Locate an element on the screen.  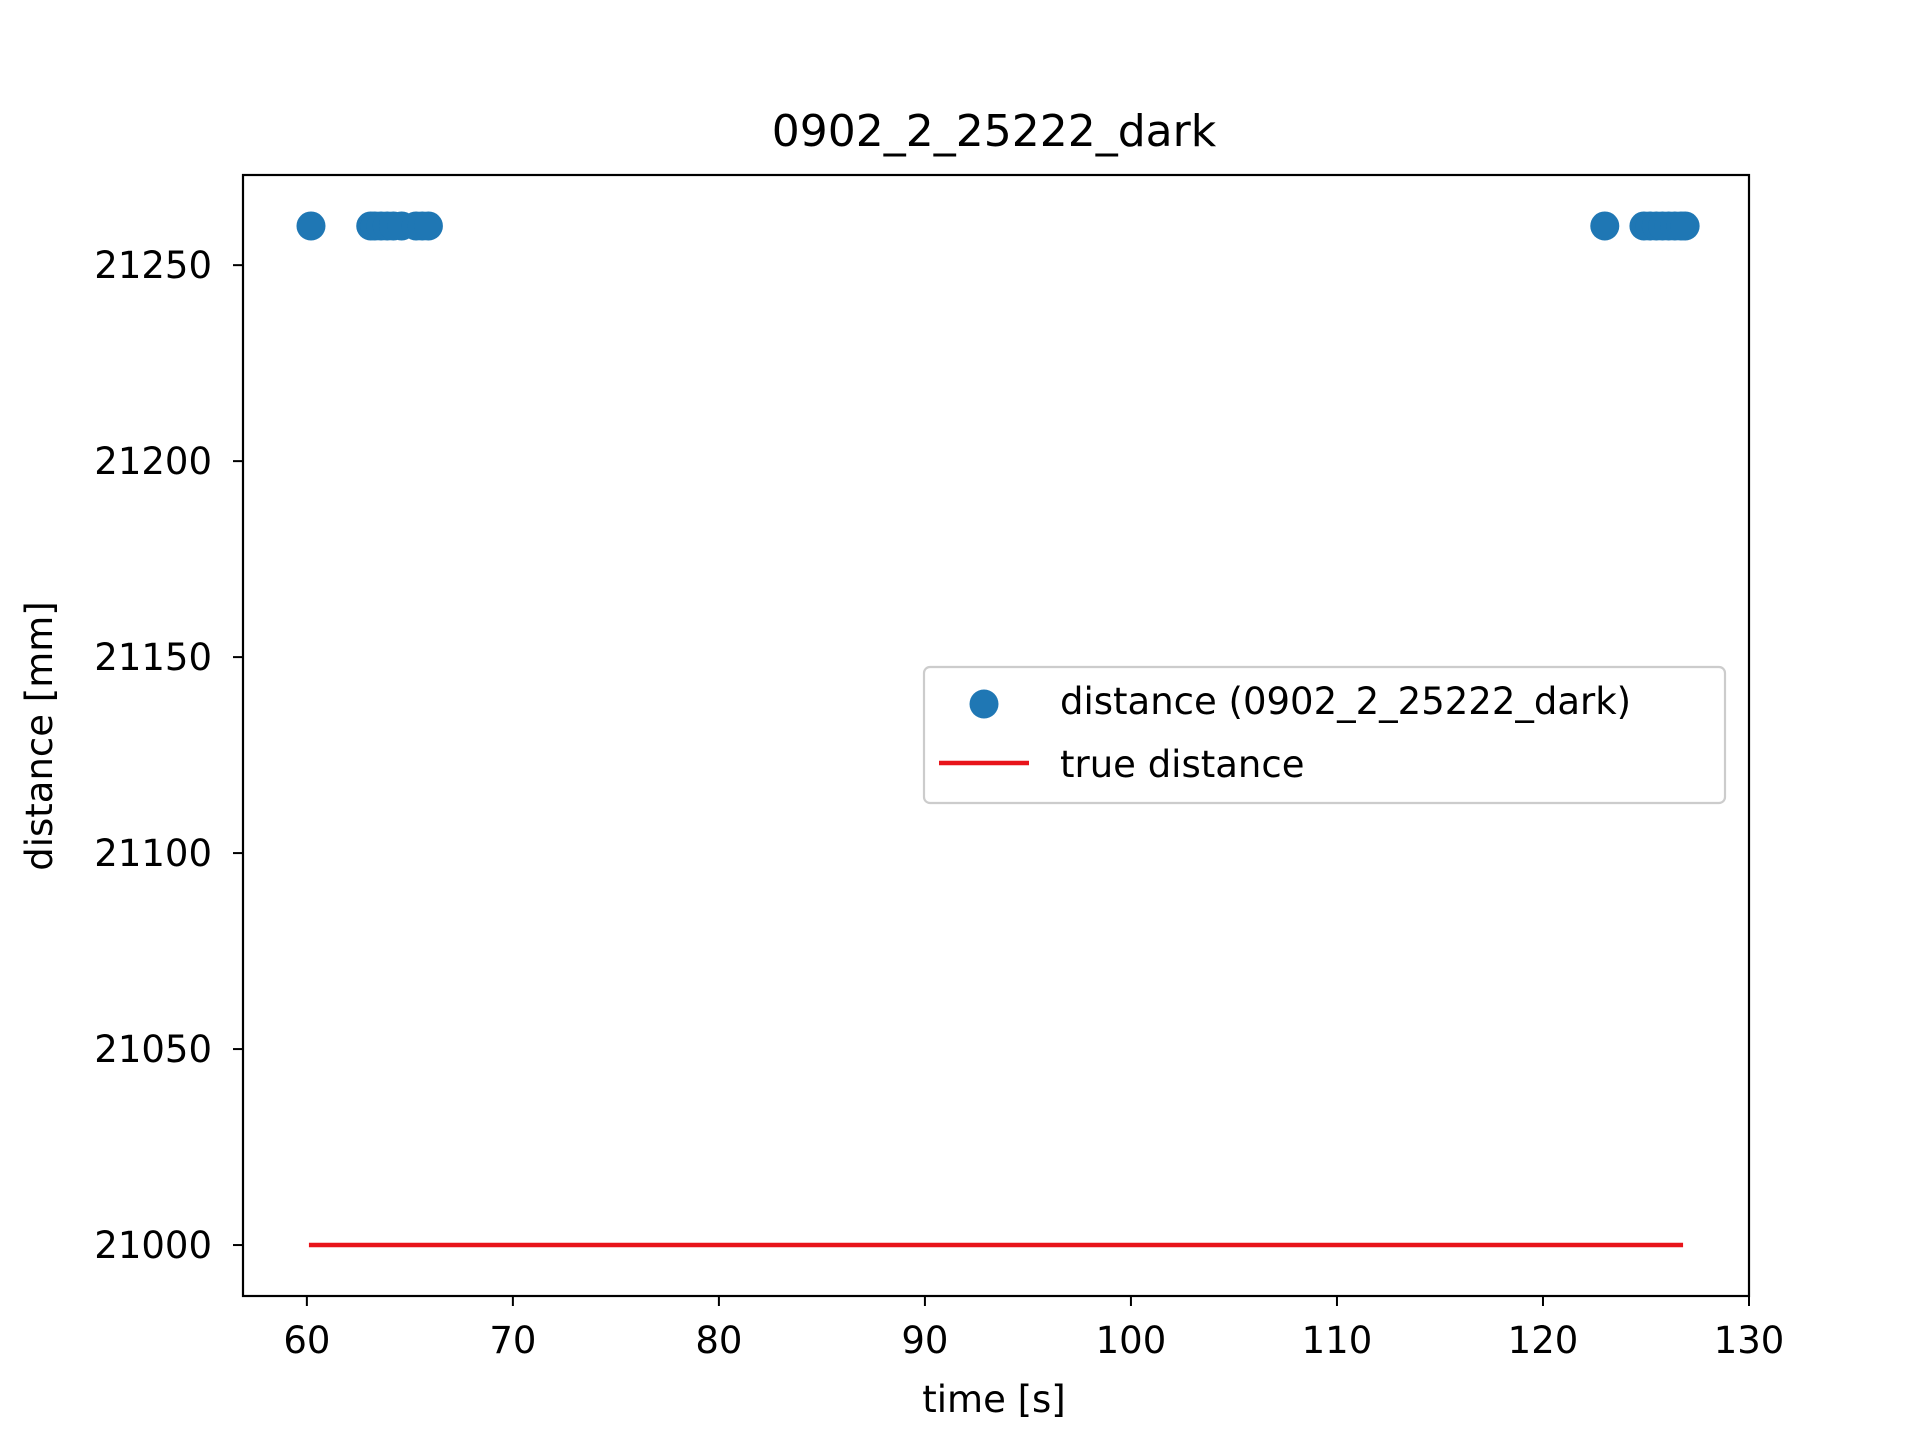
legend-label-true-distance: true distance is located at coordinates (1182, 764).